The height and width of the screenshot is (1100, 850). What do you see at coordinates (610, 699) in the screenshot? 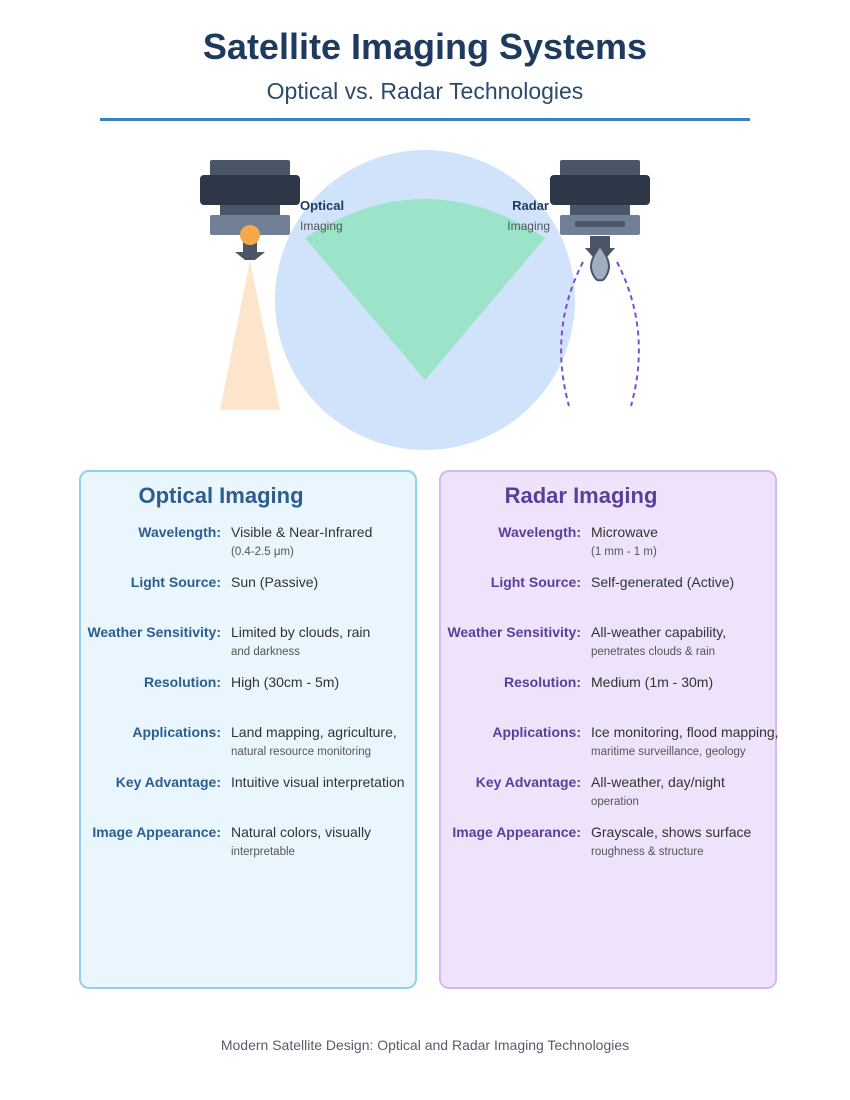
I see `radar-row-resolution: Resolution: Medium (1m - 30m)` at bounding box center [610, 699].